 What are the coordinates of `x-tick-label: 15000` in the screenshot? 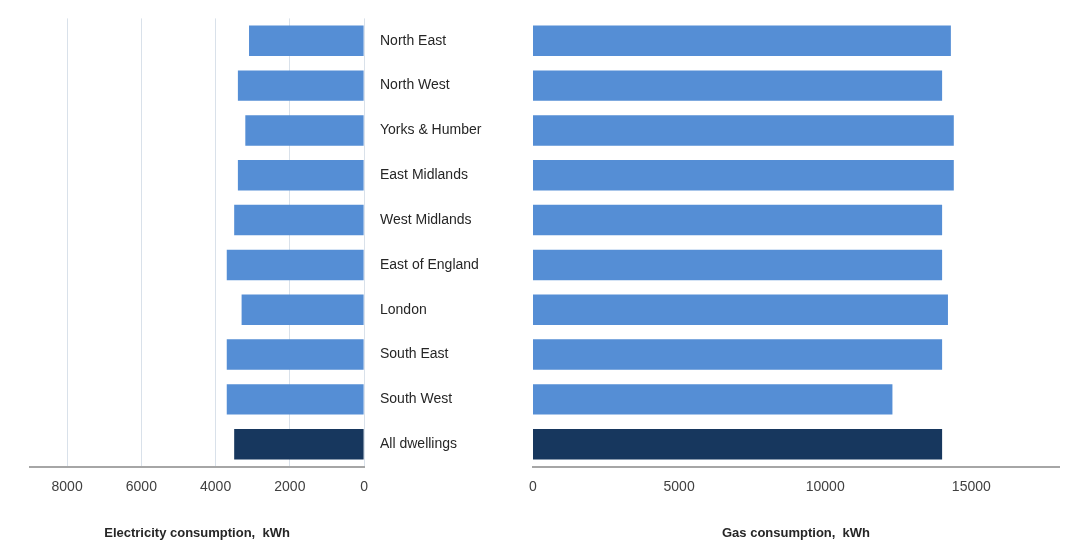 It's located at (971, 485).